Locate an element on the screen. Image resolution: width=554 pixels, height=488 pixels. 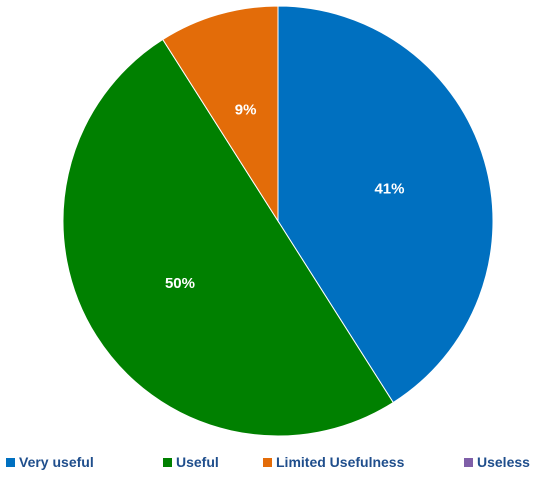
legend-swatch-useful is located at coordinates (167, 462).